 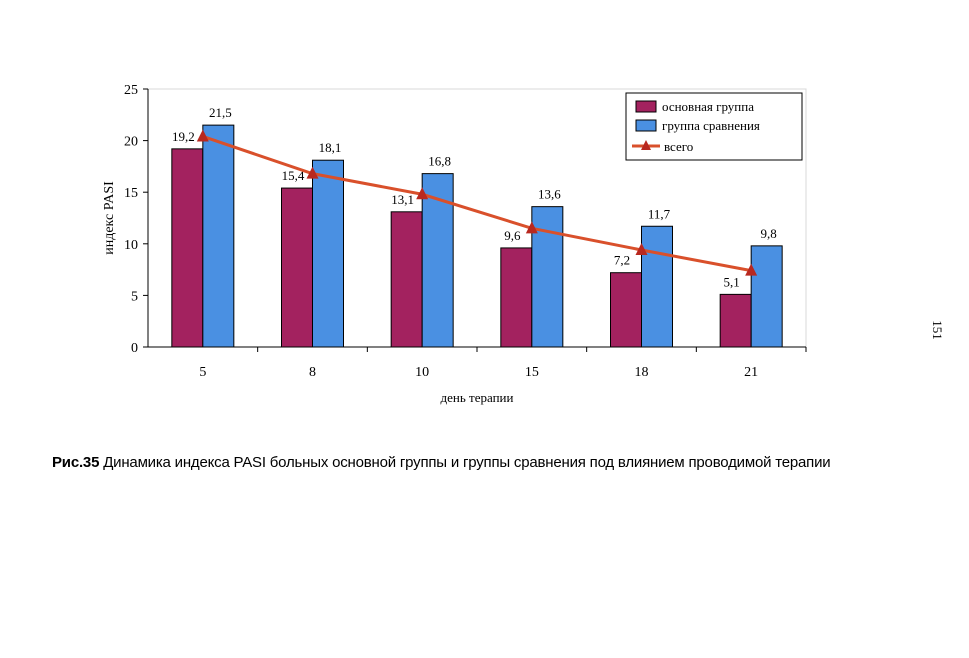 I want to click on legend-label: группа сравнения, so click(x=711, y=125).